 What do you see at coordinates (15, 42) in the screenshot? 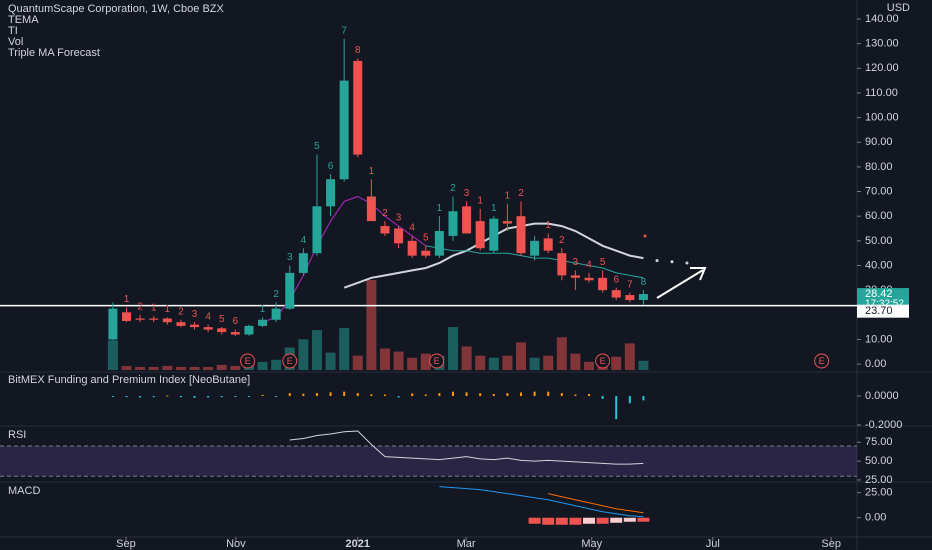
I see `legend-item: Vol` at bounding box center [15, 42].